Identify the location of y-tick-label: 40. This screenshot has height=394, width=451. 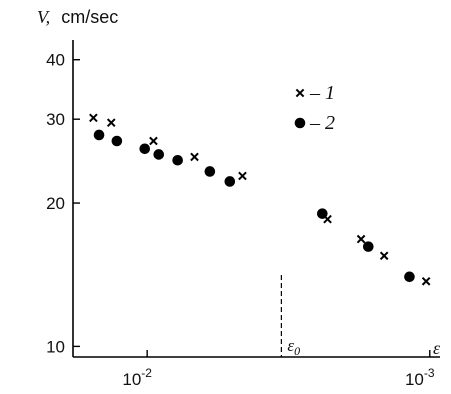
(55, 60).